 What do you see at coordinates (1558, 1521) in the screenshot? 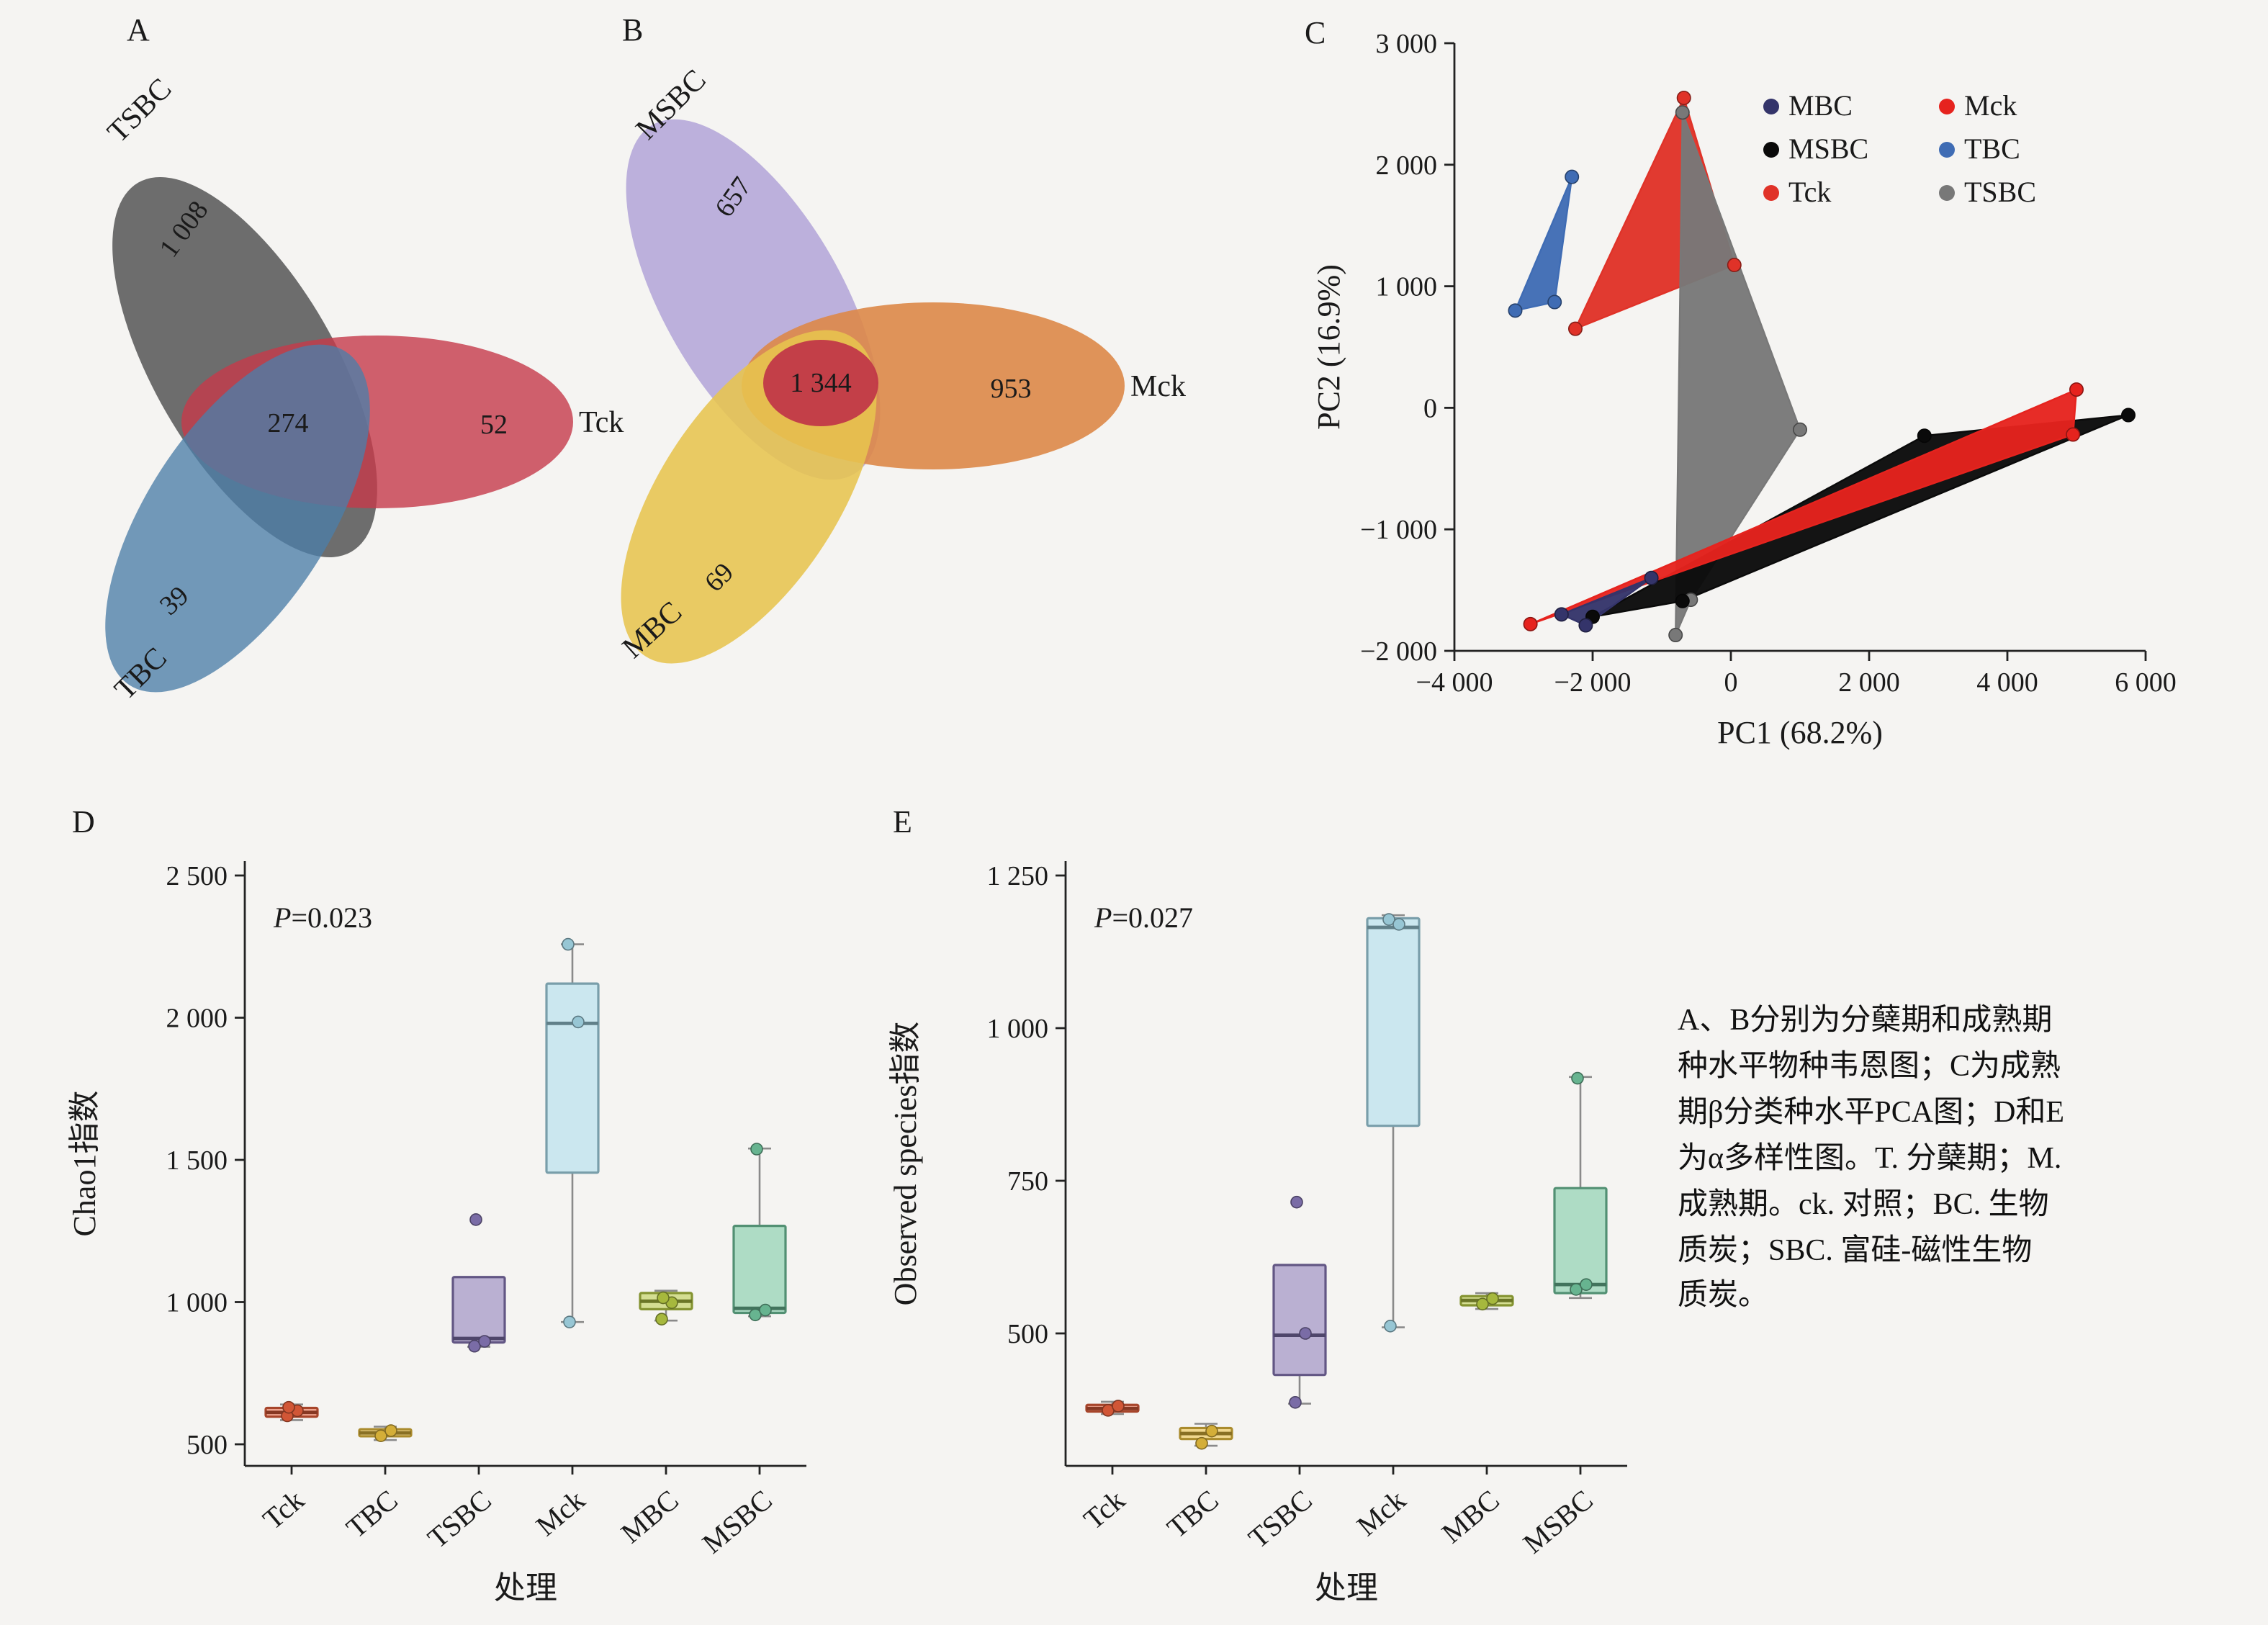
I see `observed-category-label-MSBC: MSBC` at bounding box center [1558, 1521].